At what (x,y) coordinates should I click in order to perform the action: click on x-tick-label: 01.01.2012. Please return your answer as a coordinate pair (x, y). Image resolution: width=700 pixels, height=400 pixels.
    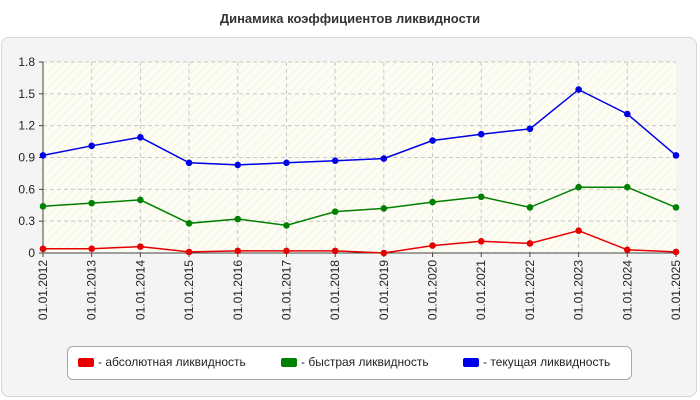
    Looking at the image, I should click on (43, 290).